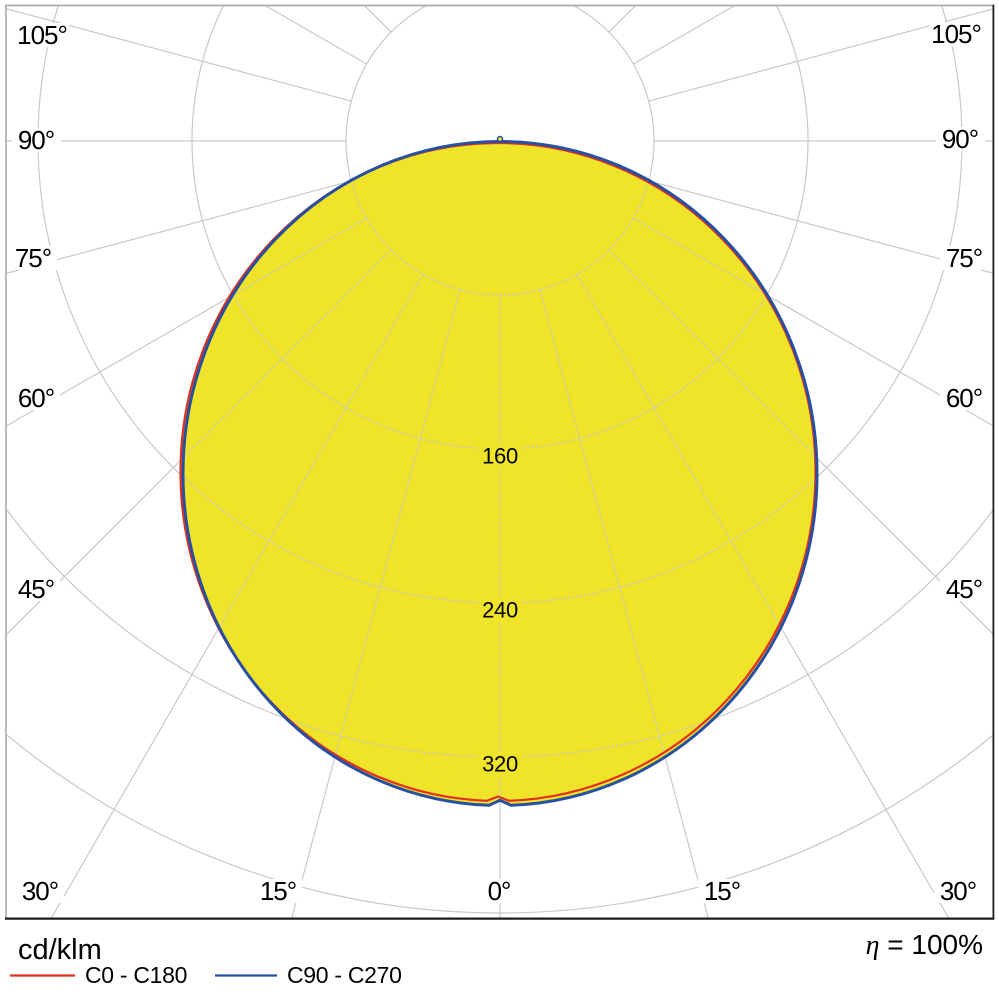 Image resolution: width=999 pixels, height=998 pixels. I want to click on svg-text: 240, so click(500, 610).